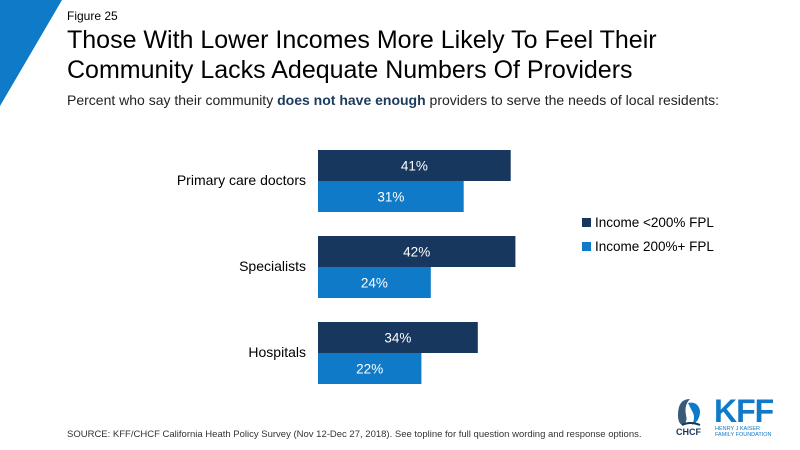 This screenshot has width=800, height=450. Describe the element at coordinates (272, 266) in the screenshot. I see `category-label: Specialists` at that location.